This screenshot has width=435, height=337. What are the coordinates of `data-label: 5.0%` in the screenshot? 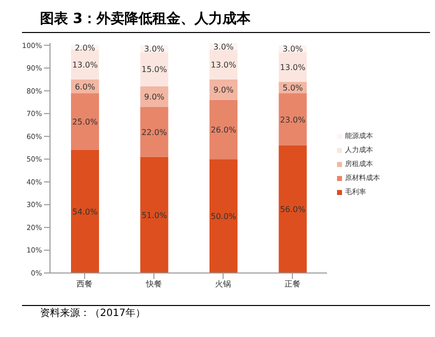 It's located at (293, 87).